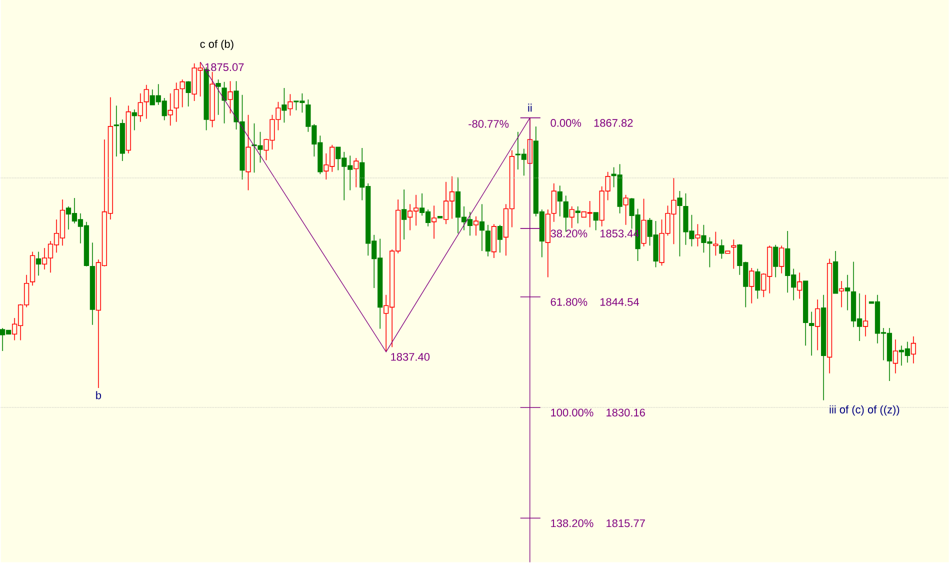 The image size is (949, 563). I want to click on ref-line-label: 138.20% 1815.77, so click(598, 524).